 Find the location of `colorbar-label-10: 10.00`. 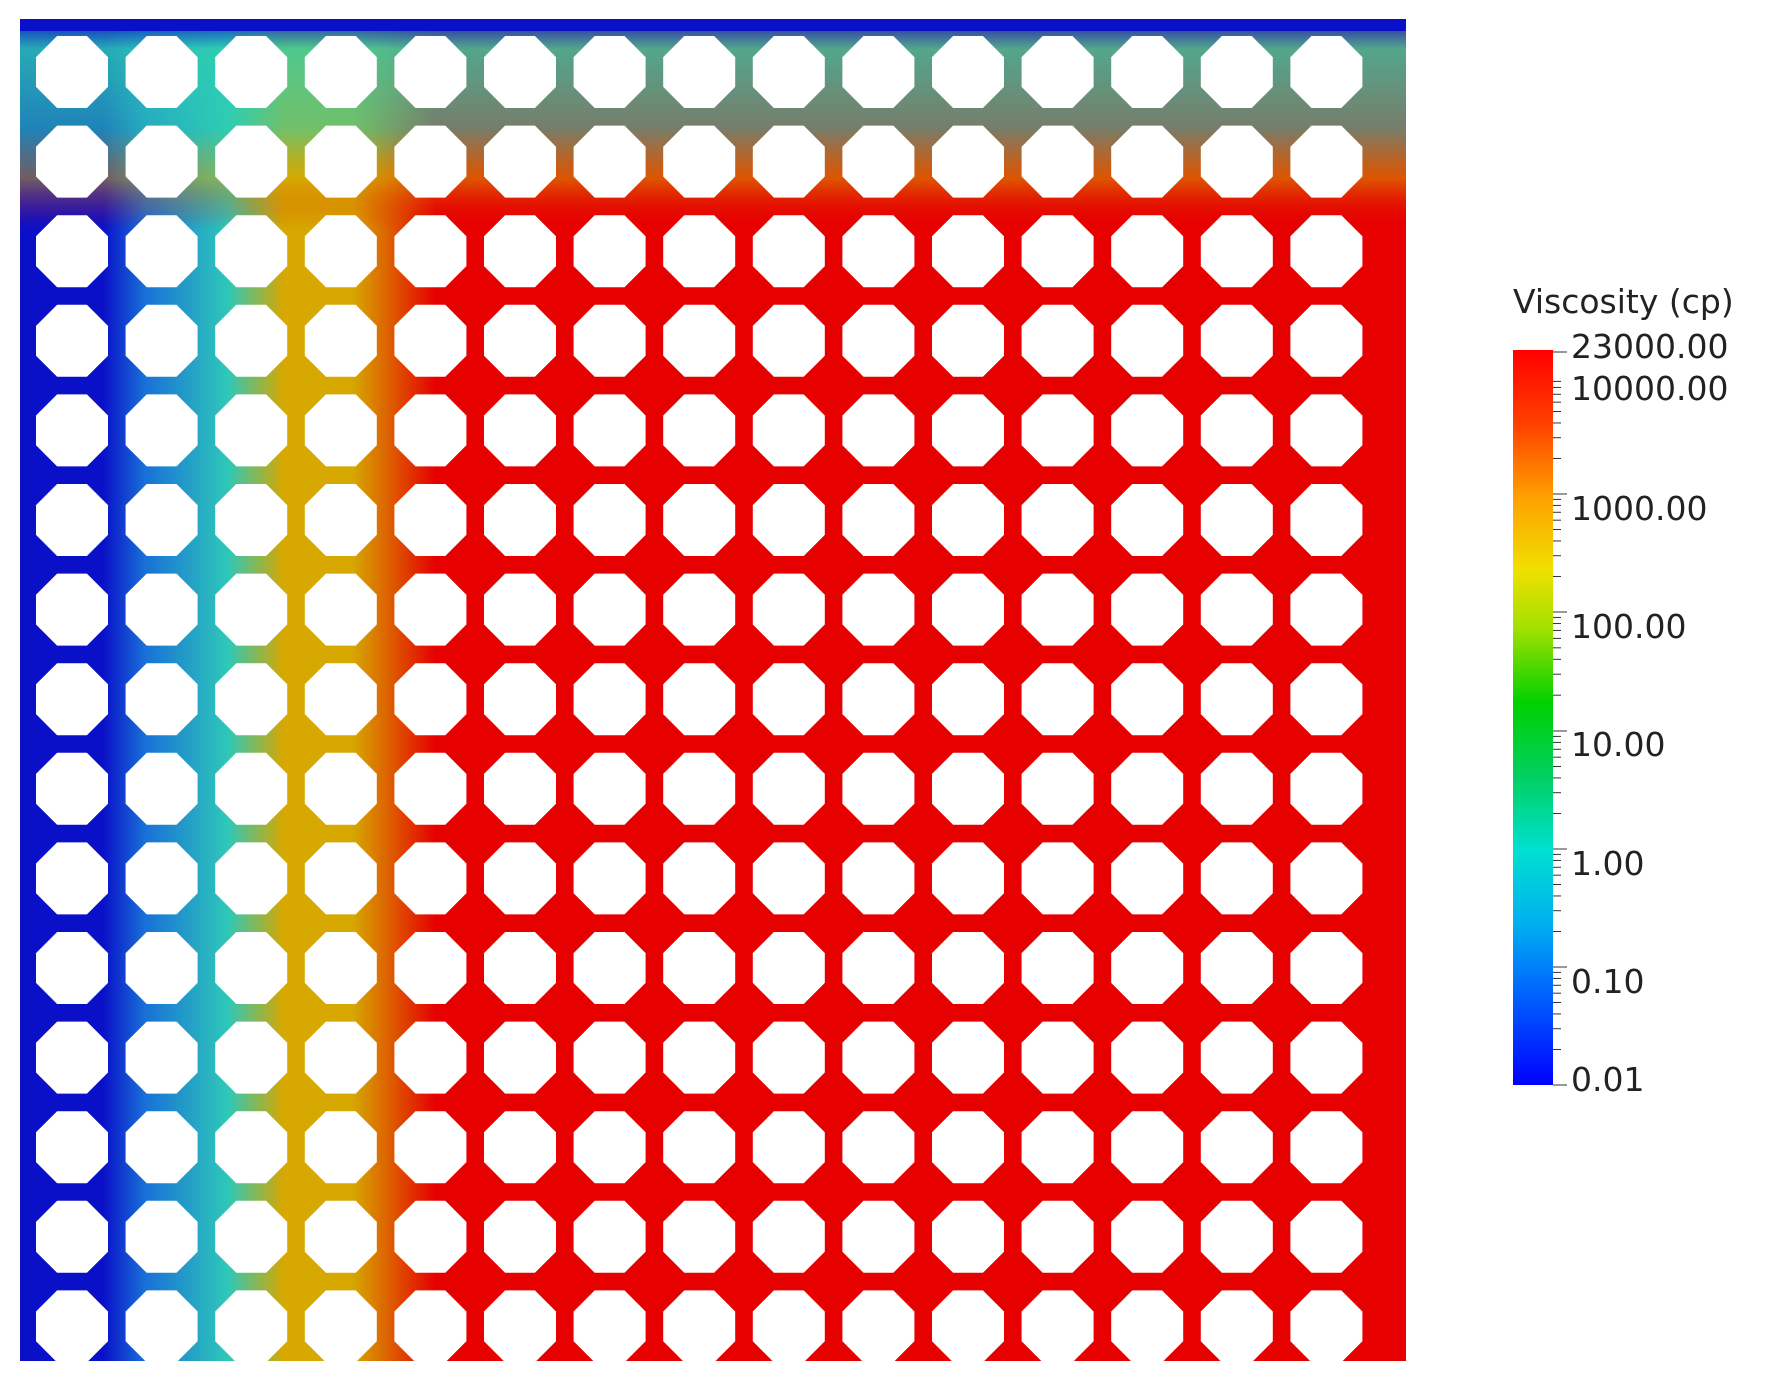

colorbar-label-10: 10.00 is located at coordinates (1618, 744).